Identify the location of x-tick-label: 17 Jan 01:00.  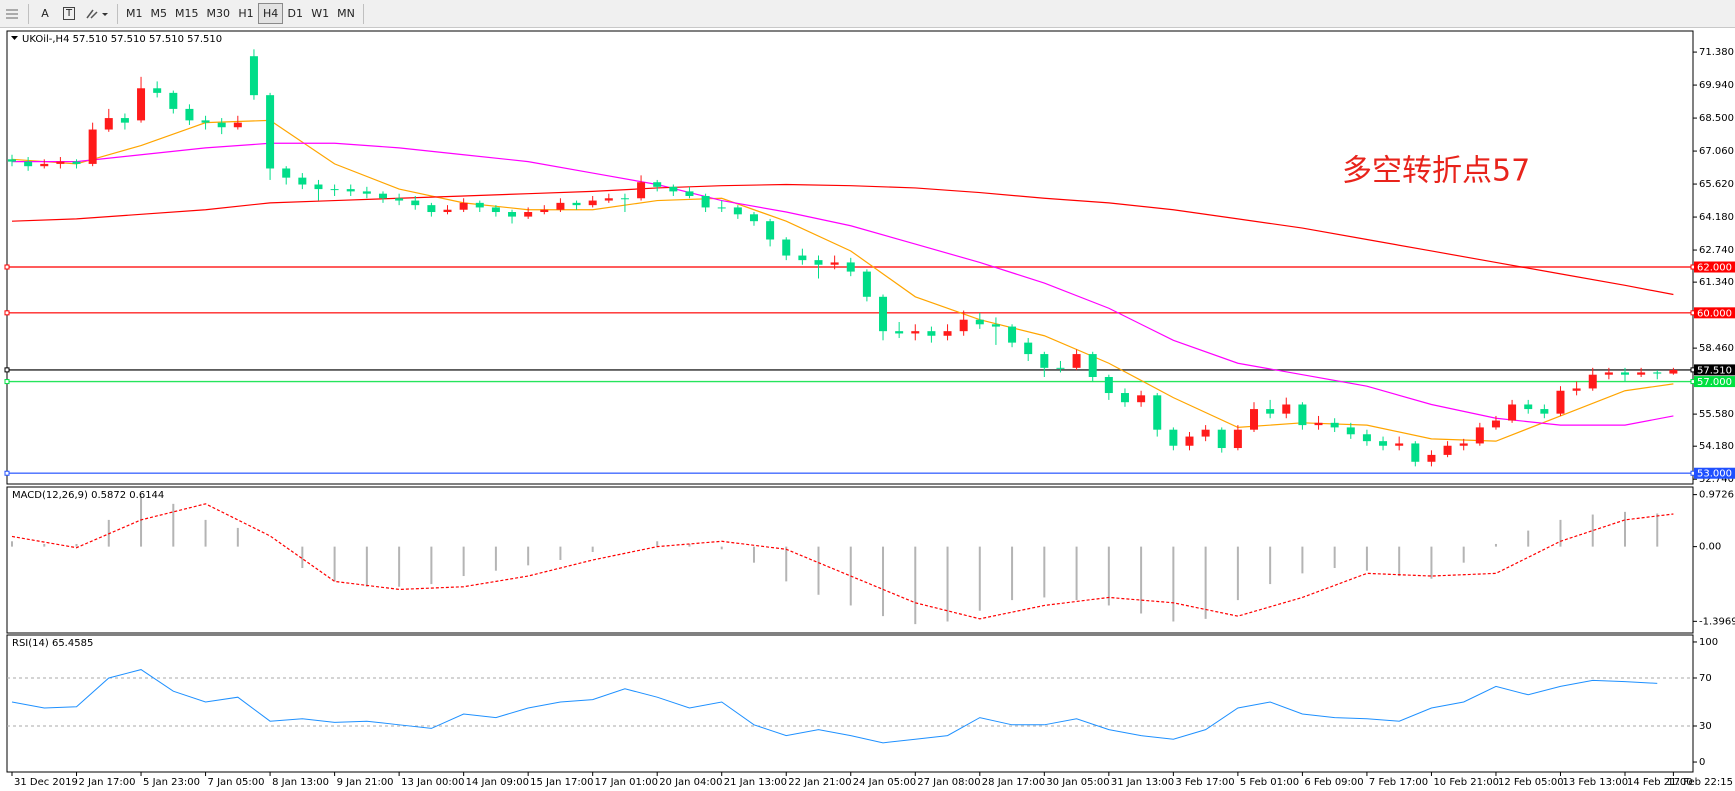
(626, 782).